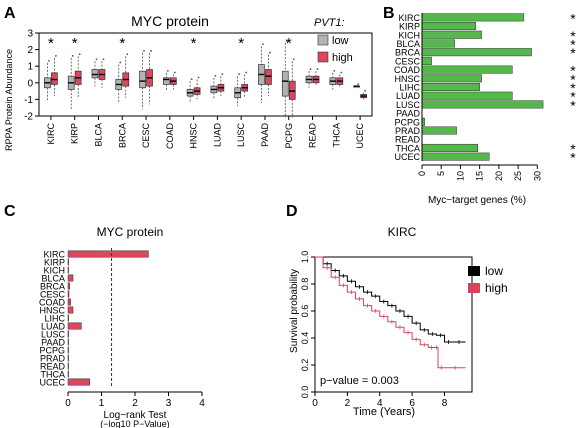 Image resolution: width=580 pixels, height=428 pixels. Describe the element at coordinates (53, 335) in the screenshot. I see `panel-c-category-label: LUSC` at that location.